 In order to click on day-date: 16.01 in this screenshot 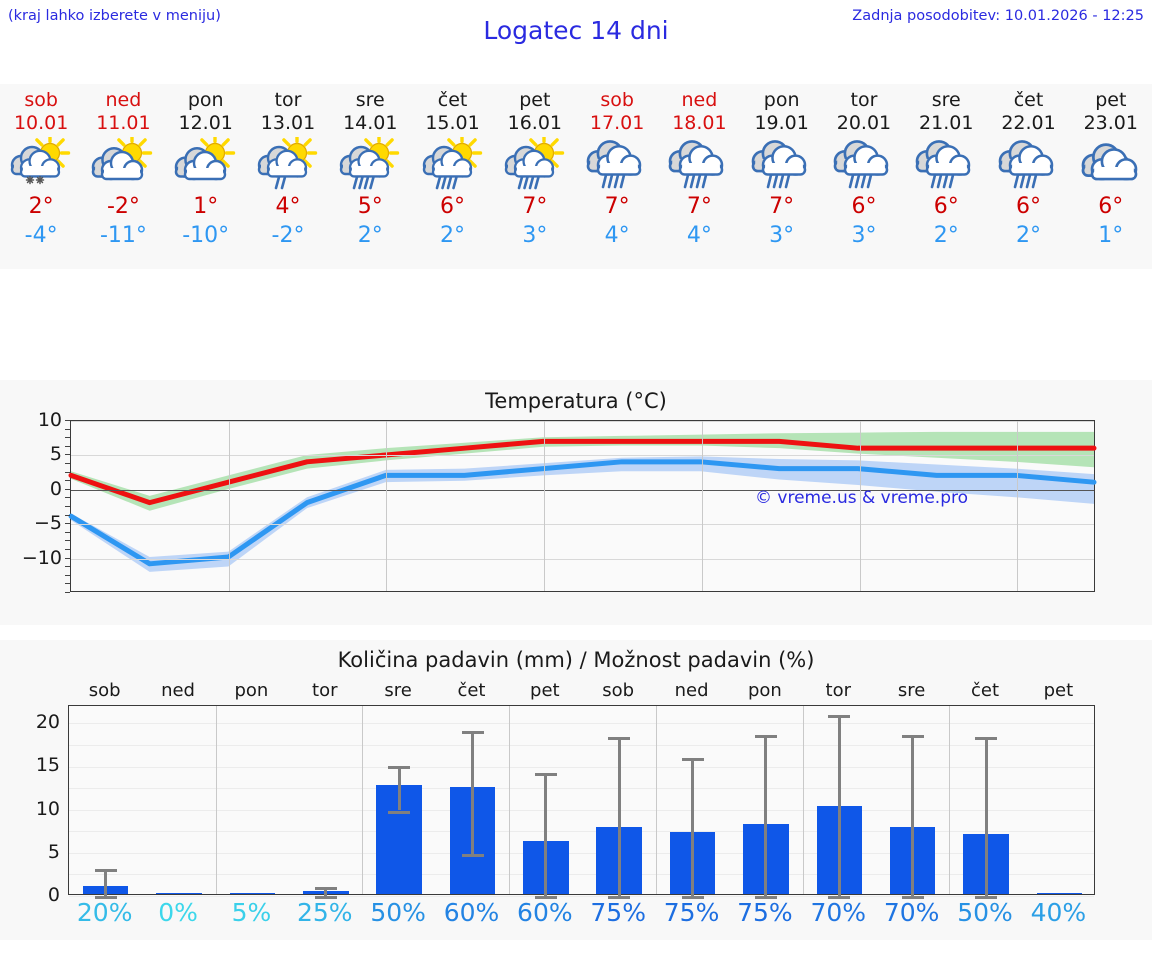, I will do `click(535, 123)`.